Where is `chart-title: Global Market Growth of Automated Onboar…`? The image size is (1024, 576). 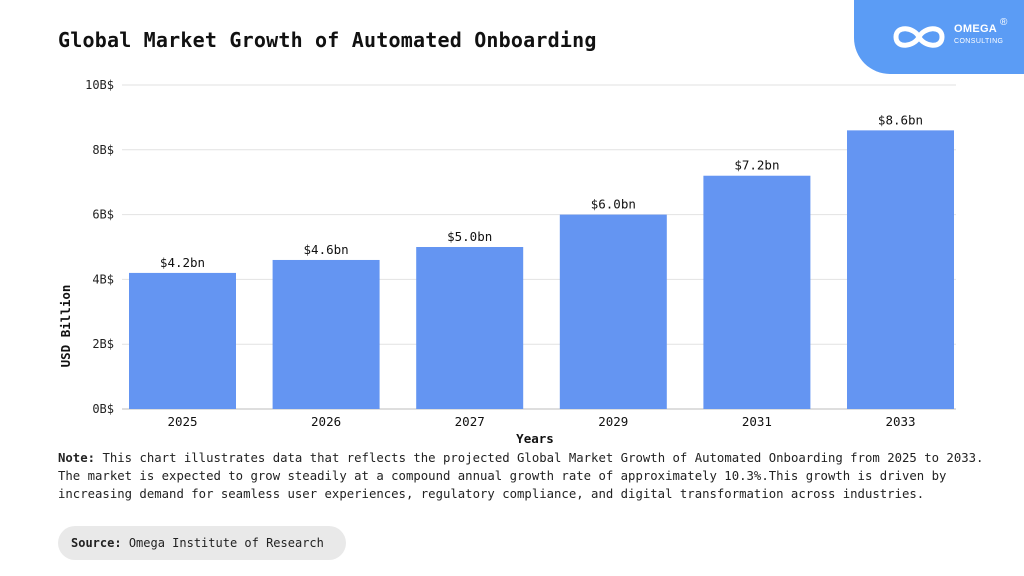 chart-title: Global Market Growth of Automated Onboar… is located at coordinates (327, 40).